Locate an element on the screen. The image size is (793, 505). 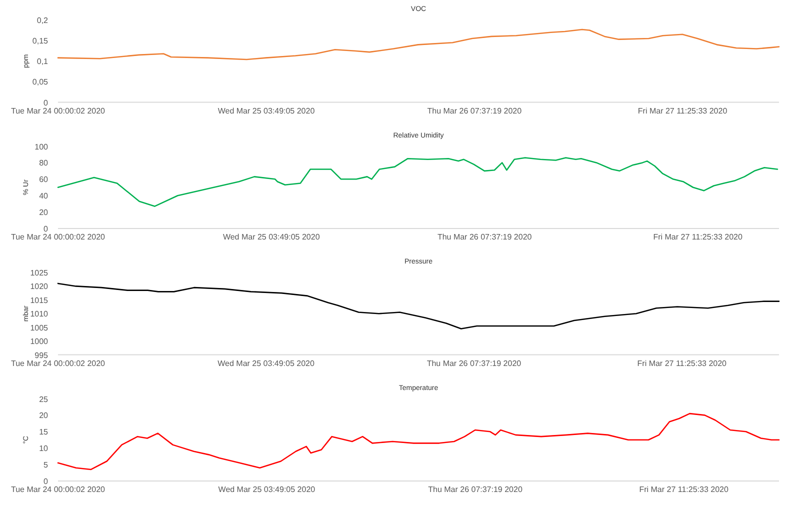
y-tick-label: 5 is located at coordinates (46, 465).